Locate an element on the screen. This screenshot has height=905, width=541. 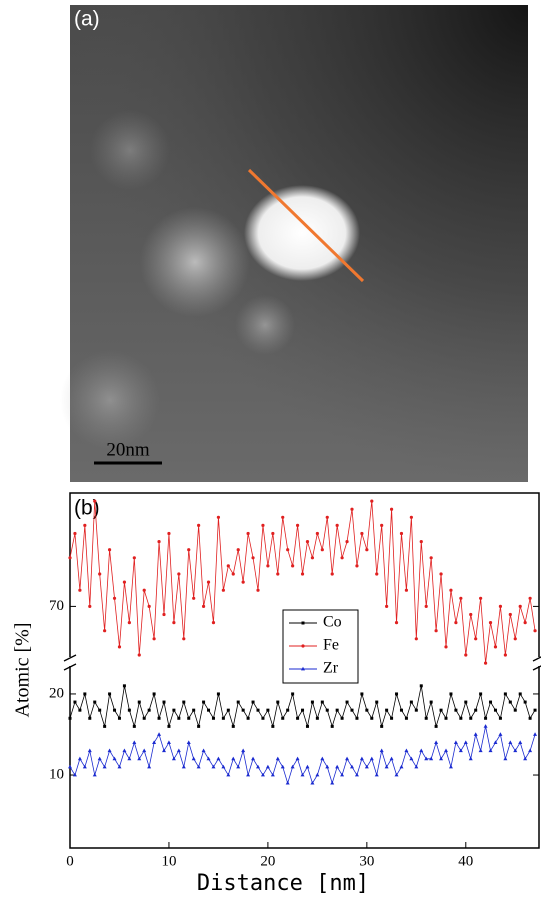
data-line is located at coordinates (302, 706).